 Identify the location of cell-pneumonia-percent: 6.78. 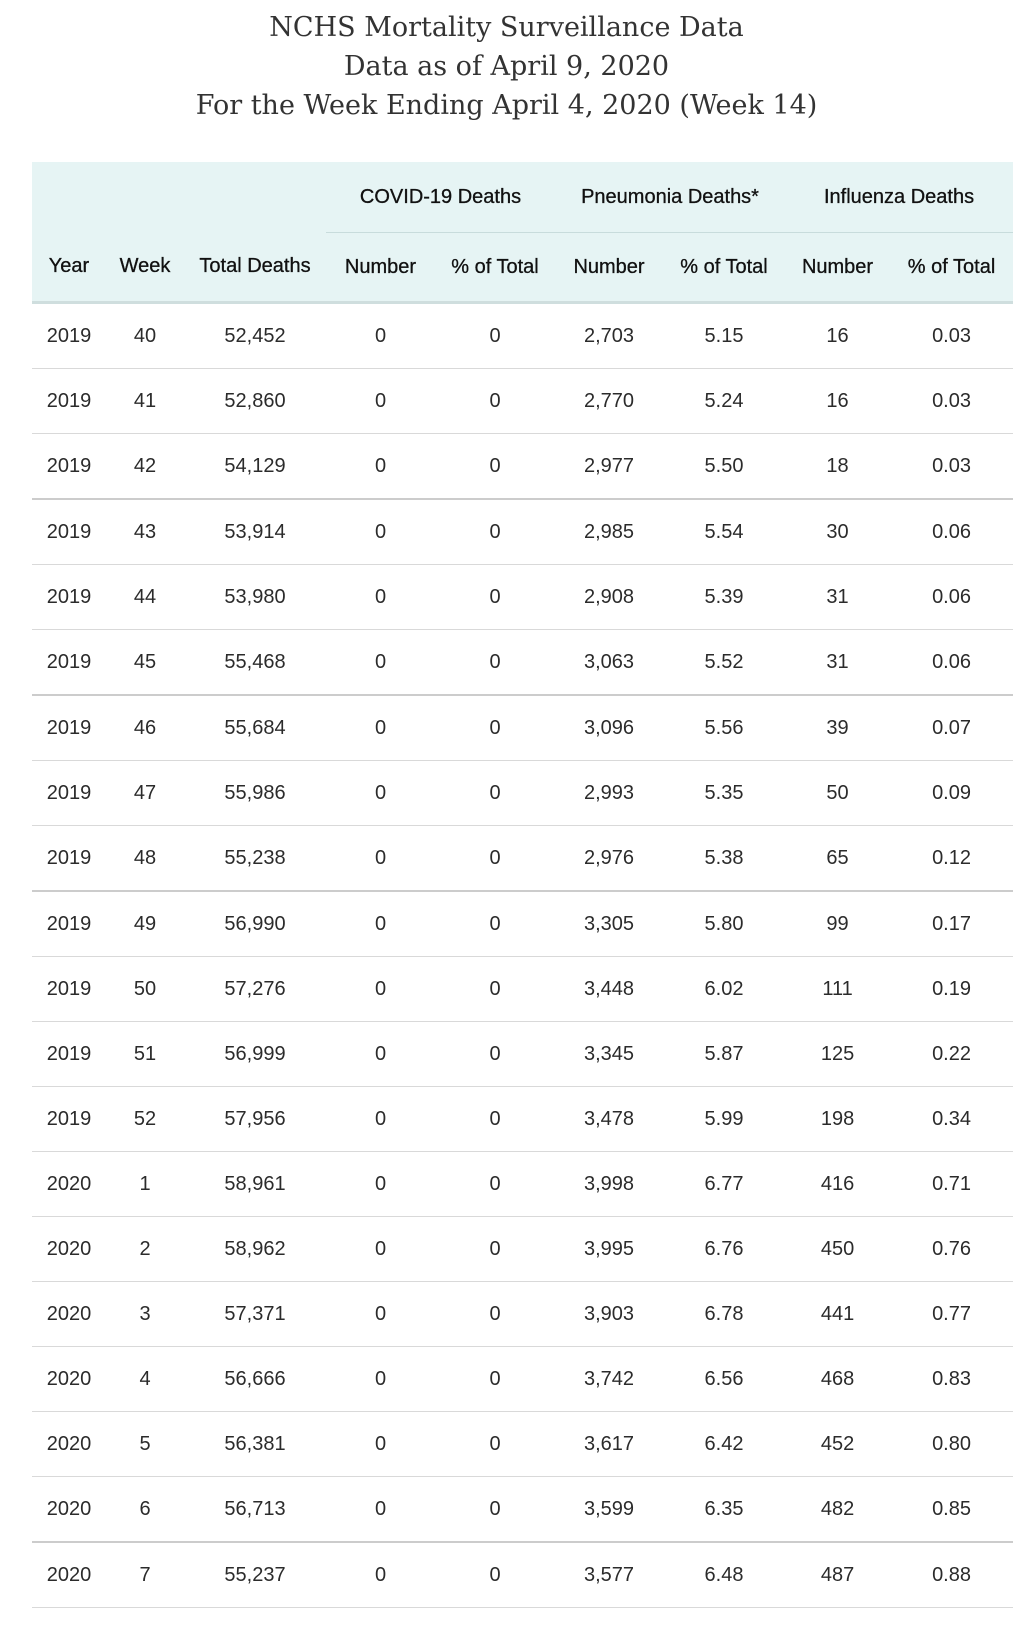
(724, 1314).